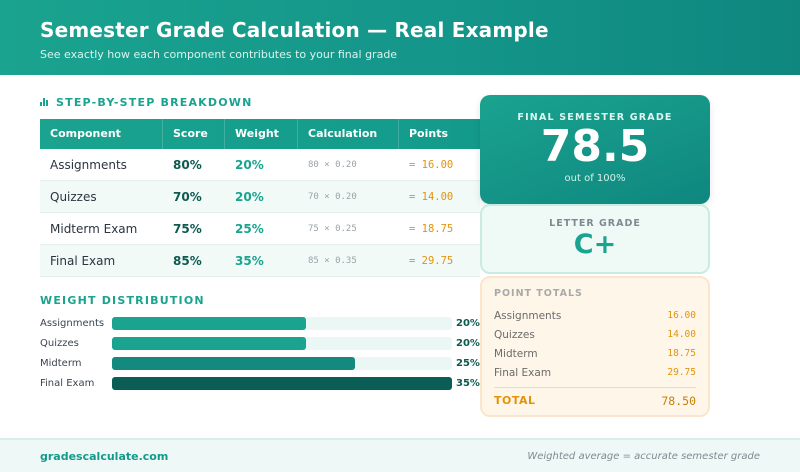 The image size is (800, 472). Describe the element at coordinates (595, 223) in the screenshot. I see `letter-grade-label: LETTER GRADE` at that location.